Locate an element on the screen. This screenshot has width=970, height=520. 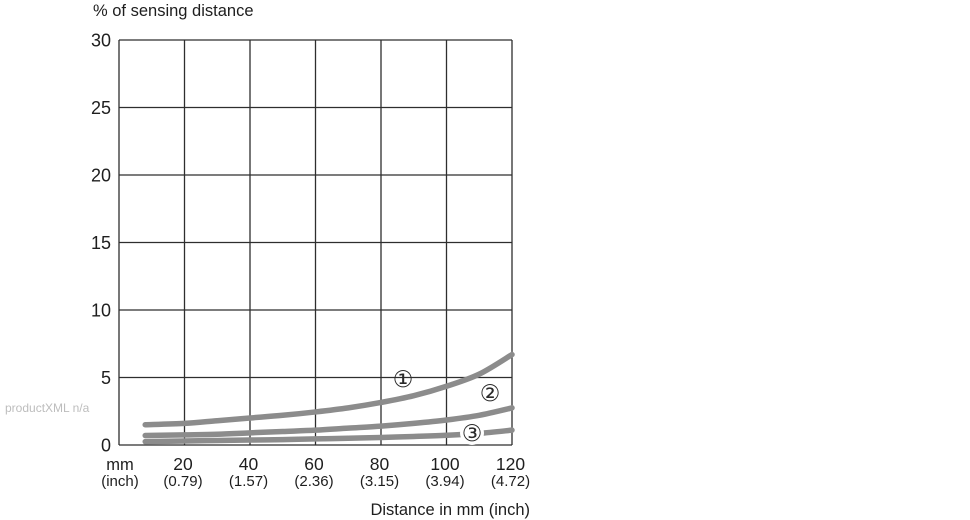
x-tick-label: 20 is located at coordinates (183, 464).